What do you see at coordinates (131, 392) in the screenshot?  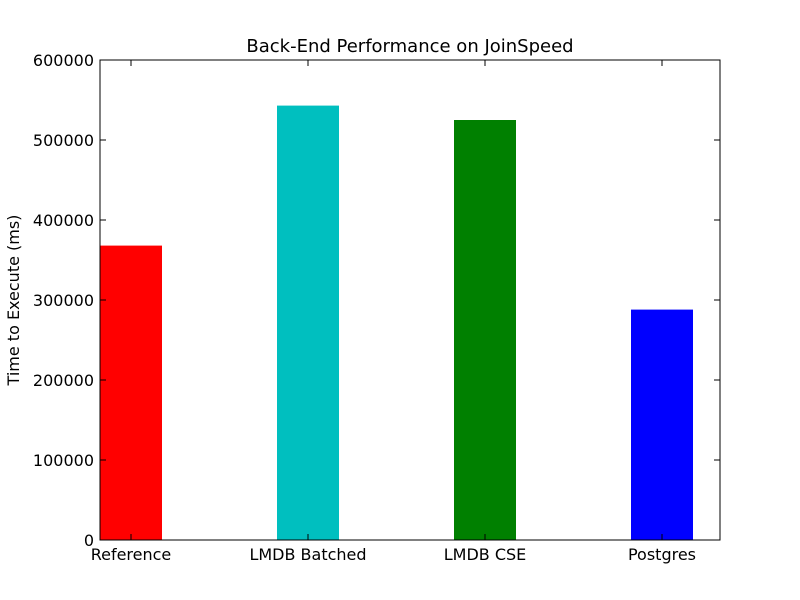 I see `bar-reference` at bounding box center [131, 392].